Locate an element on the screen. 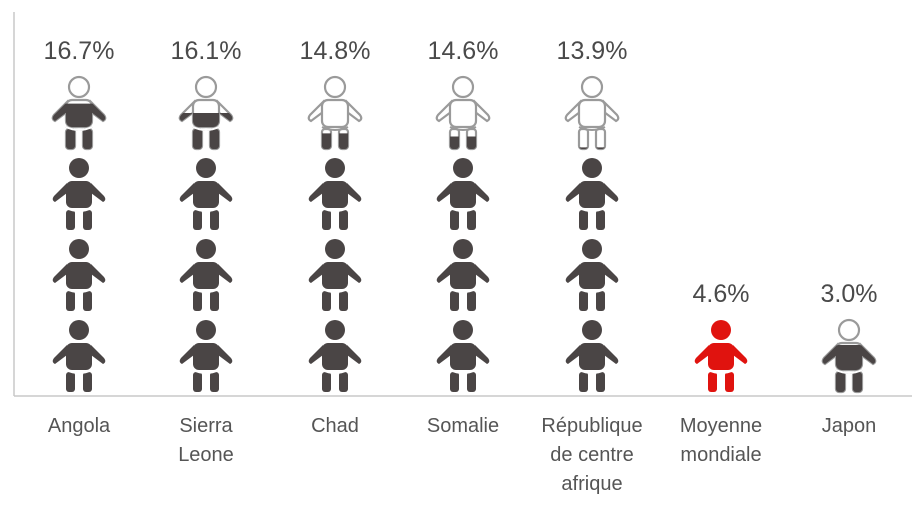 Image resolution: width=912 pixels, height=512 pixels. value-label: 13.9% is located at coordinates (592, 51).